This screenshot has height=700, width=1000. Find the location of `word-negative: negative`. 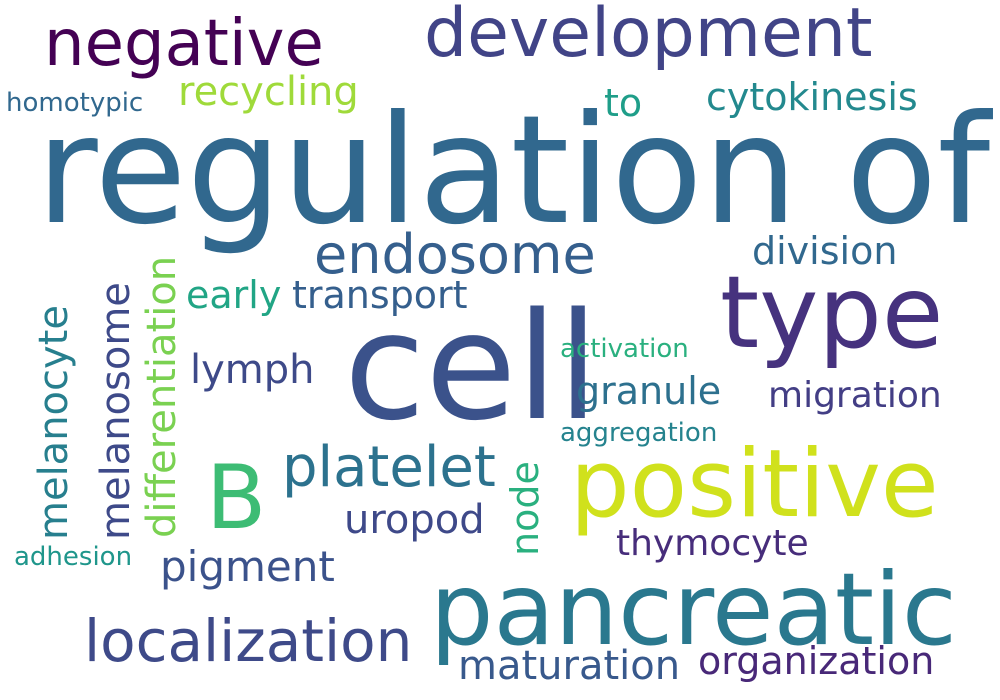

word-negative: negative is located at coordinates (184, 44).